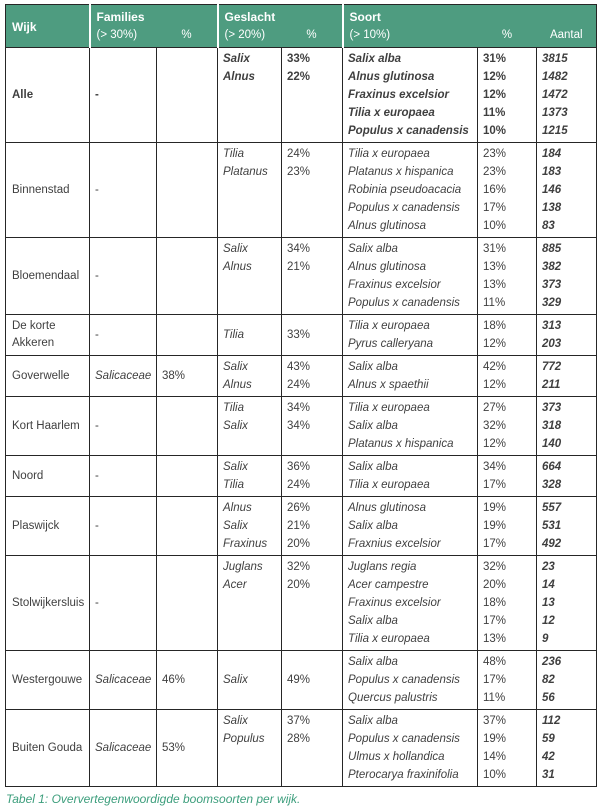 The width and height of the screenshot is (602, 806). I want to click on wijk-cell: Bloemendaal, so click(47, 276).